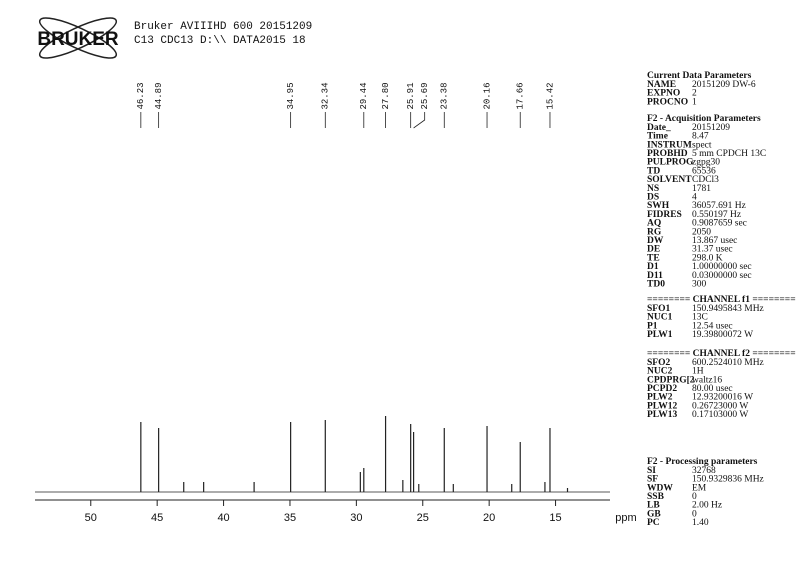 The height and width of the screenshot is (562, 800). I want to click on param-value: 4, so click(694, 197).